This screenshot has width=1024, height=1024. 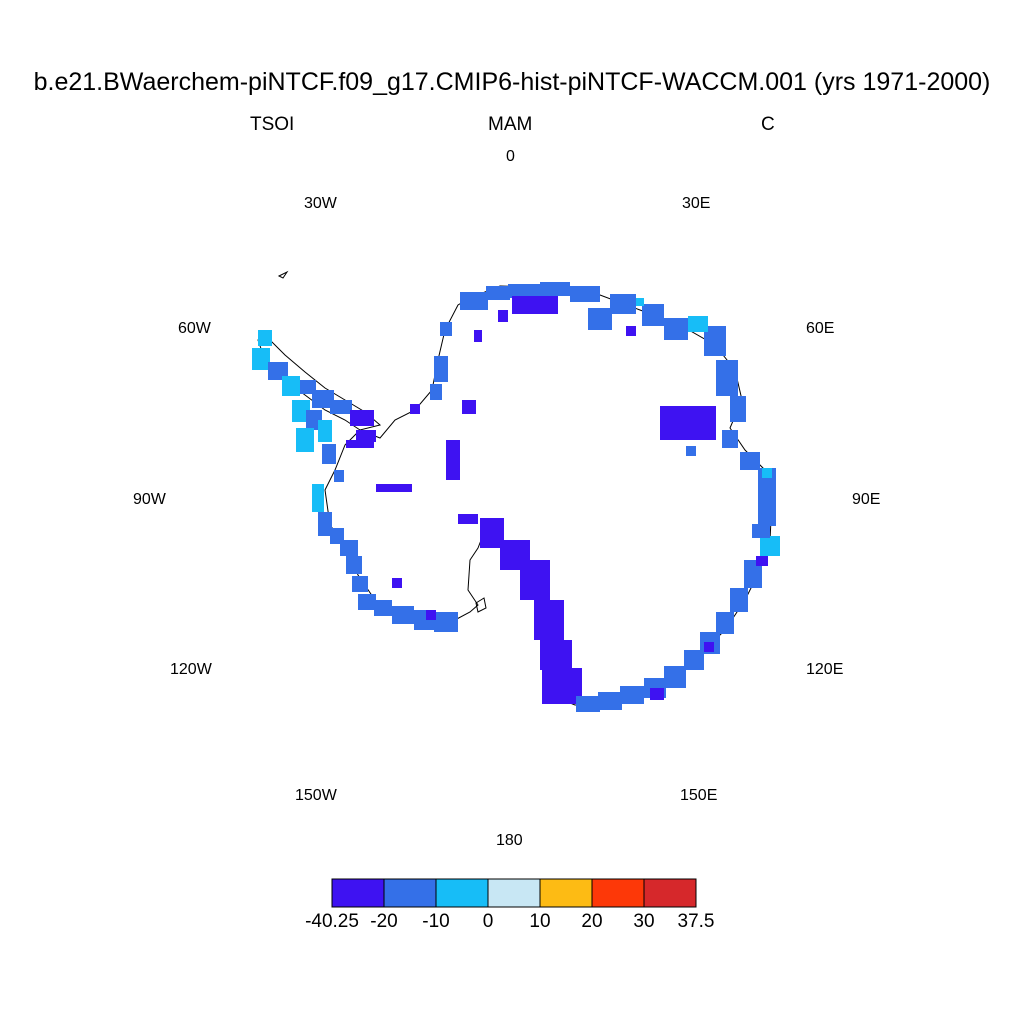 What do you see at coordinates (592, 921) in the screenshot?
I see `colorbar-tick-label: 20` at bounding box center [592, 921].